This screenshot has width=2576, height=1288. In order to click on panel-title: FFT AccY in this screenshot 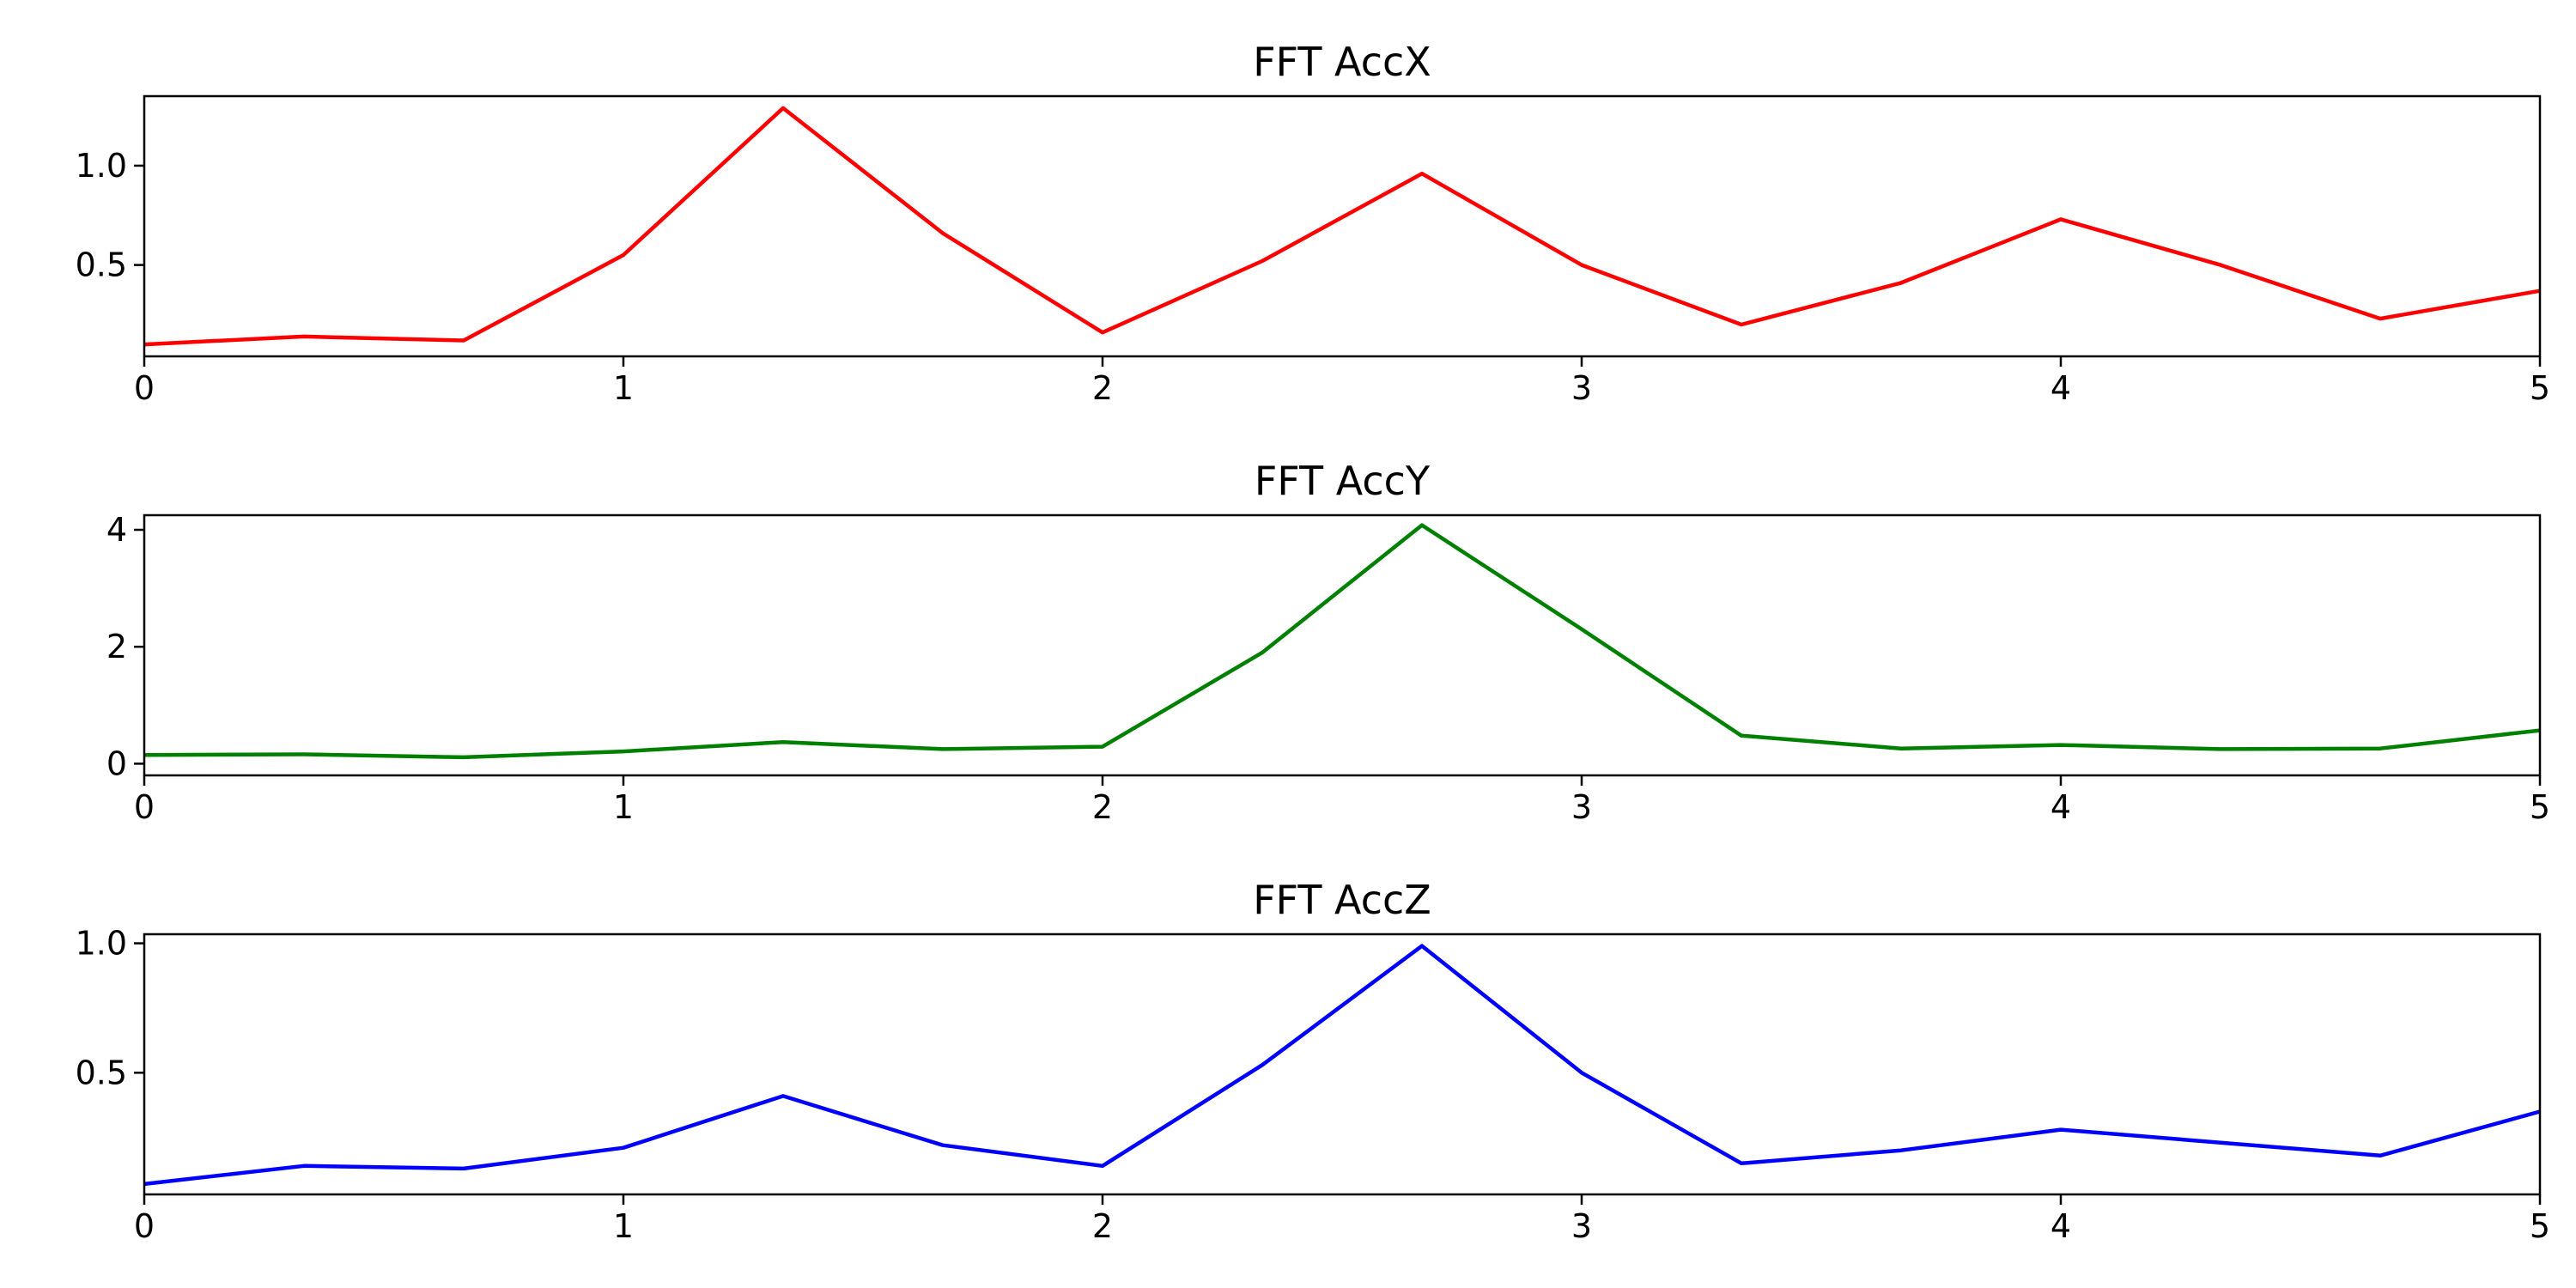, I will do `click(1343, 481)`.